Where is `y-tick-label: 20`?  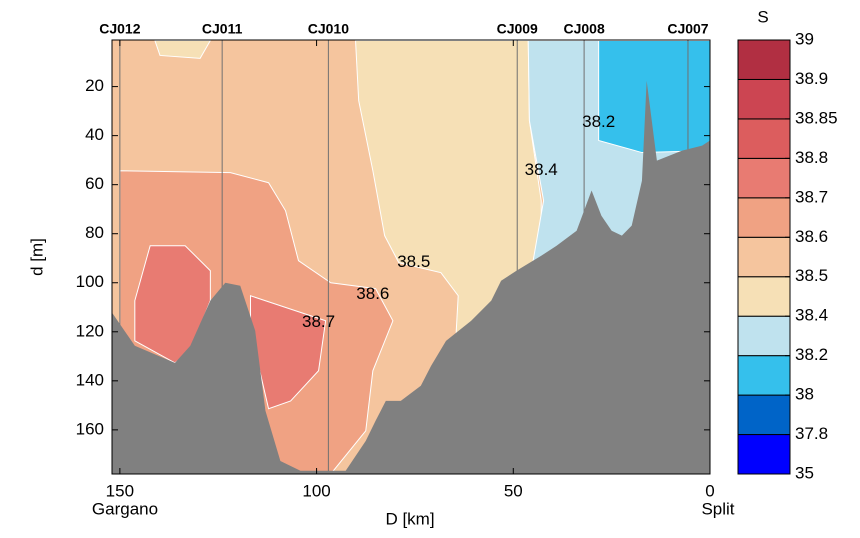
y-tick-label: 20 is located at coordinates (94, 85).